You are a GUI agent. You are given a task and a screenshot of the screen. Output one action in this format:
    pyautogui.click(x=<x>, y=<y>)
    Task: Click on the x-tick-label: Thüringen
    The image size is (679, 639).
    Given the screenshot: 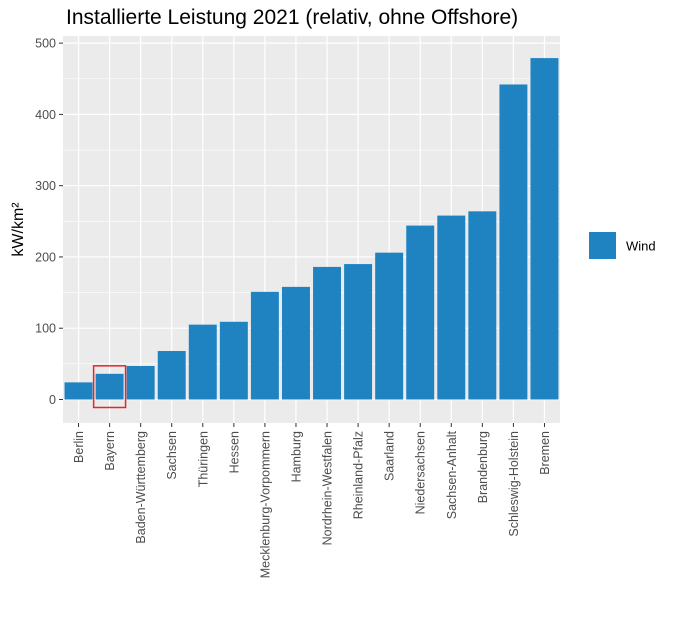 What is the action you would take?
    pyautogui.click(x=203, y=459)
    